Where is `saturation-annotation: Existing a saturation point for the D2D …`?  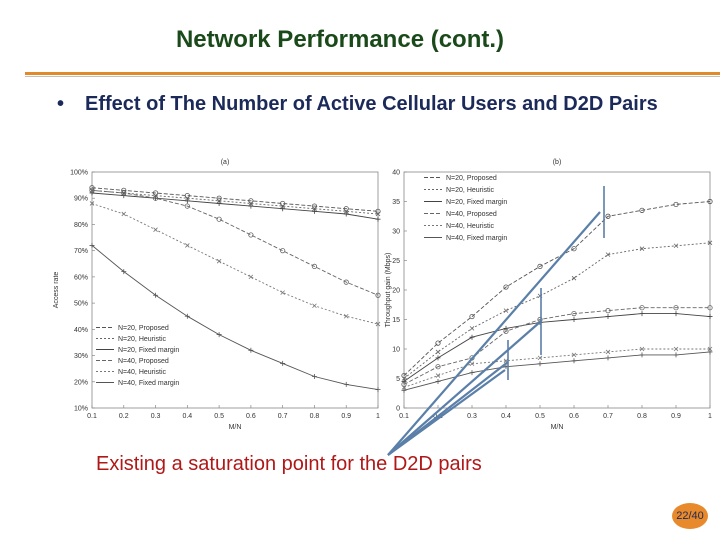 saturation-annotation: Existing a saturation point for the D2D … is located at coordinates (289, 464).